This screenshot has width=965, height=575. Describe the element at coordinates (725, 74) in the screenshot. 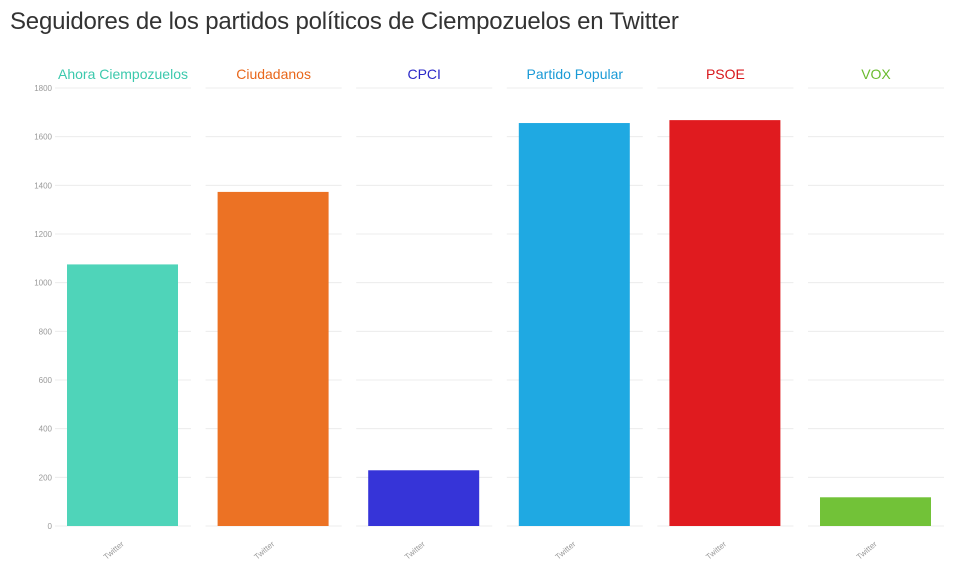

I see `panel-label: PSOE` at that location.